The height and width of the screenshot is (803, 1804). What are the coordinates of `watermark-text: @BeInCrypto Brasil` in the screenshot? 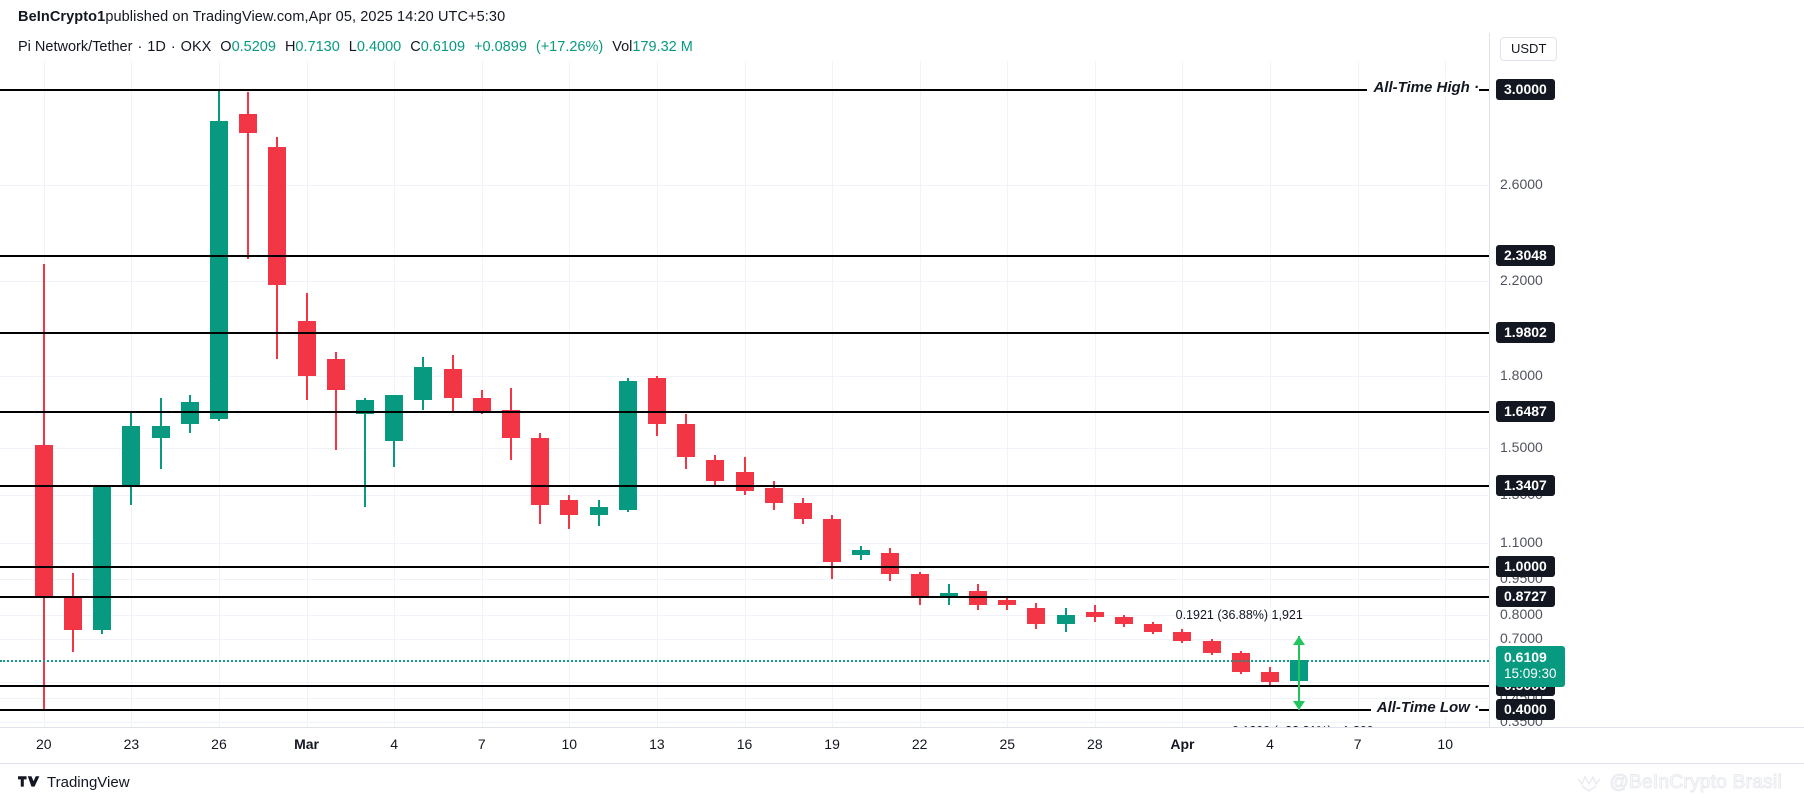 It's located at (1695, 783).